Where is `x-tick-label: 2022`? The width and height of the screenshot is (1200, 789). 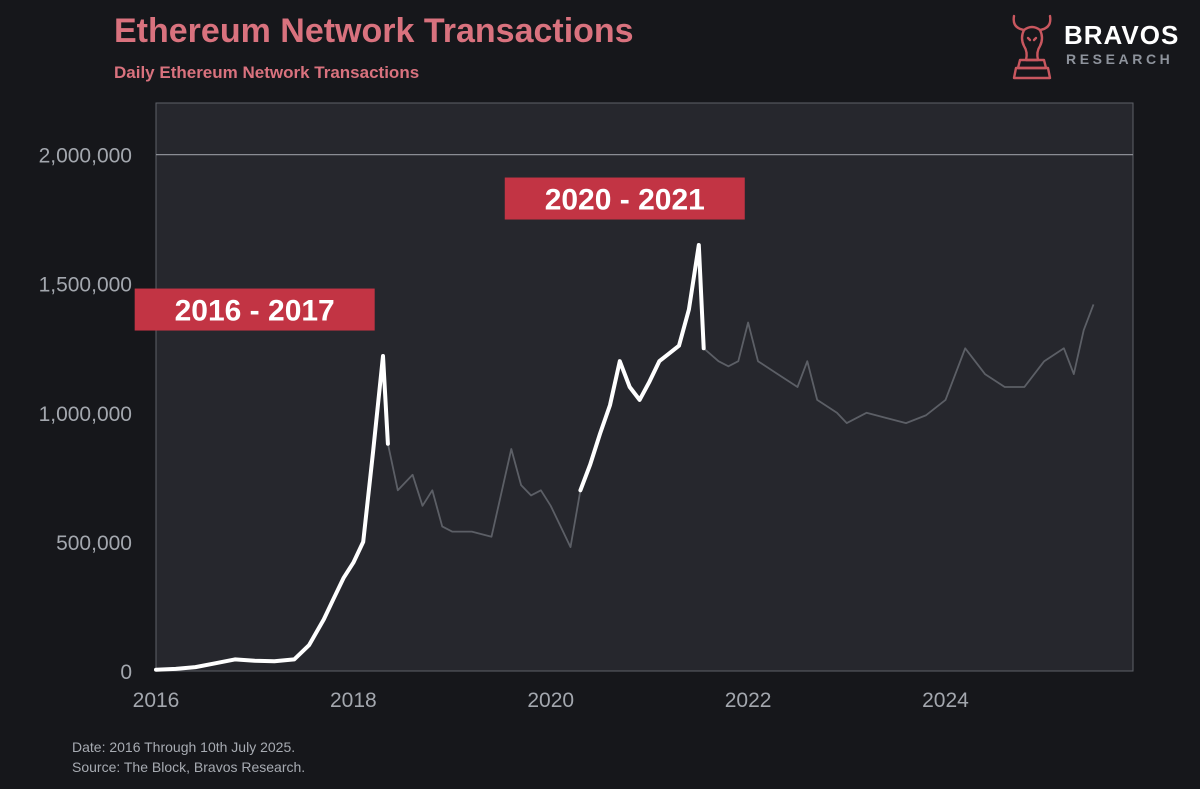
x-tick-label: 2022 is located at coordinates (748, 700).